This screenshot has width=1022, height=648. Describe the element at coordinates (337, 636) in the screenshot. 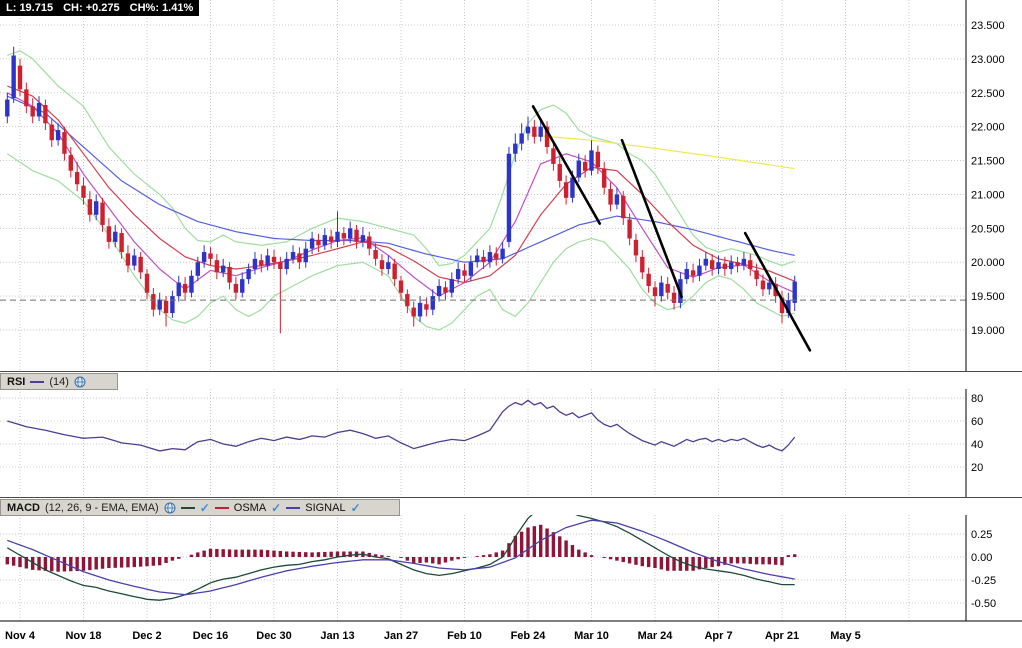

I see `date-axis-label: Jan 13` at that location.